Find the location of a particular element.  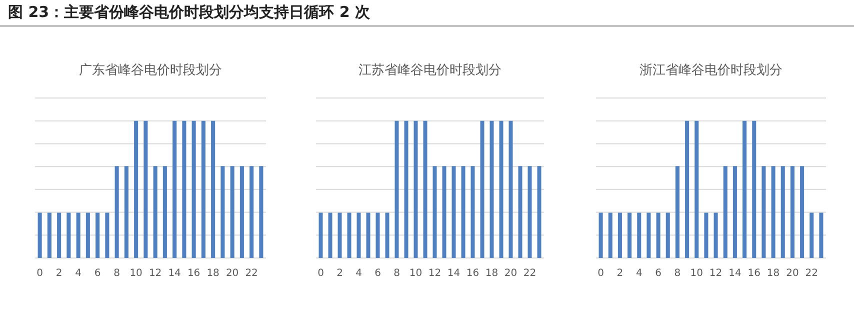

chart-title: 广东省峰谷电价时段划分 is located at coordinates (150, 70).